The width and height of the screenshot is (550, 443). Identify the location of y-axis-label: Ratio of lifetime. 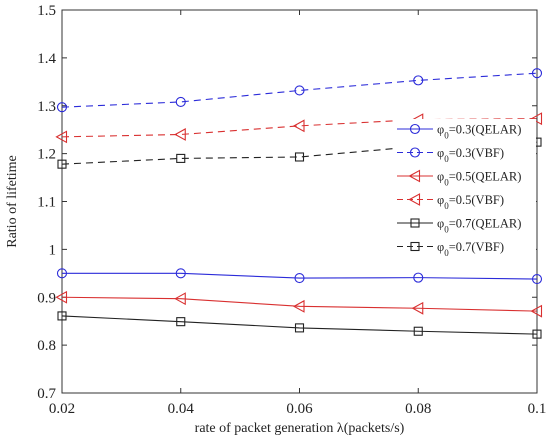
(12, 201).